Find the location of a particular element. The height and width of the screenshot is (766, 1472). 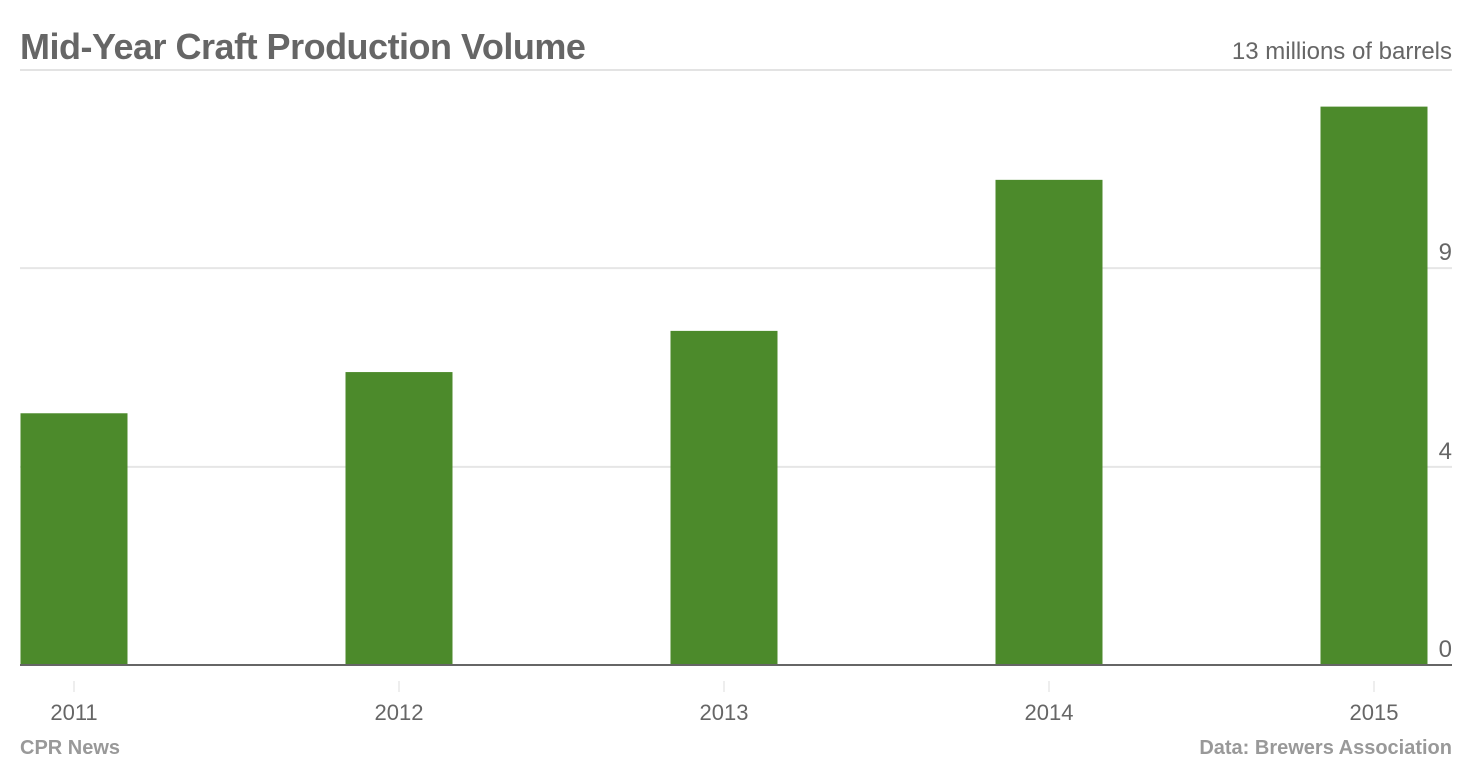

x-tick-label: 2013 is located at coordinates (724, 712).